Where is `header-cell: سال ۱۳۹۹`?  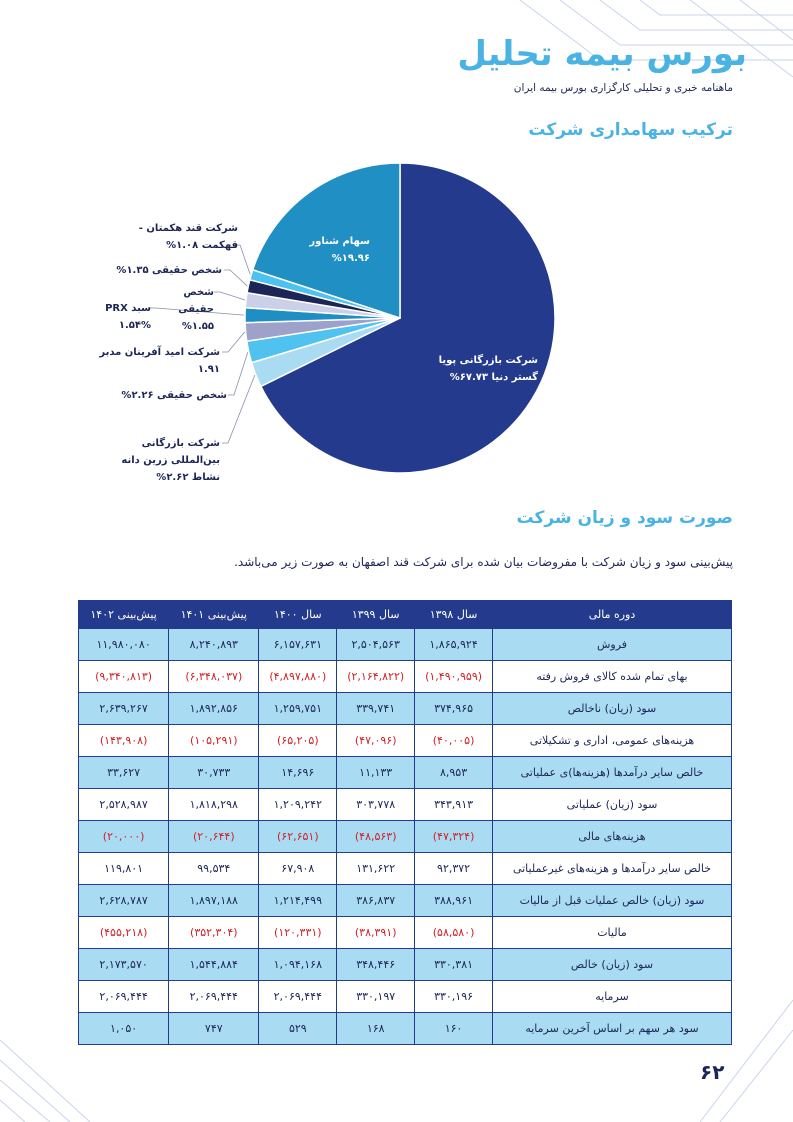
header-cell: سال ۱۳۹۹ is located at coordinates (376, 614).